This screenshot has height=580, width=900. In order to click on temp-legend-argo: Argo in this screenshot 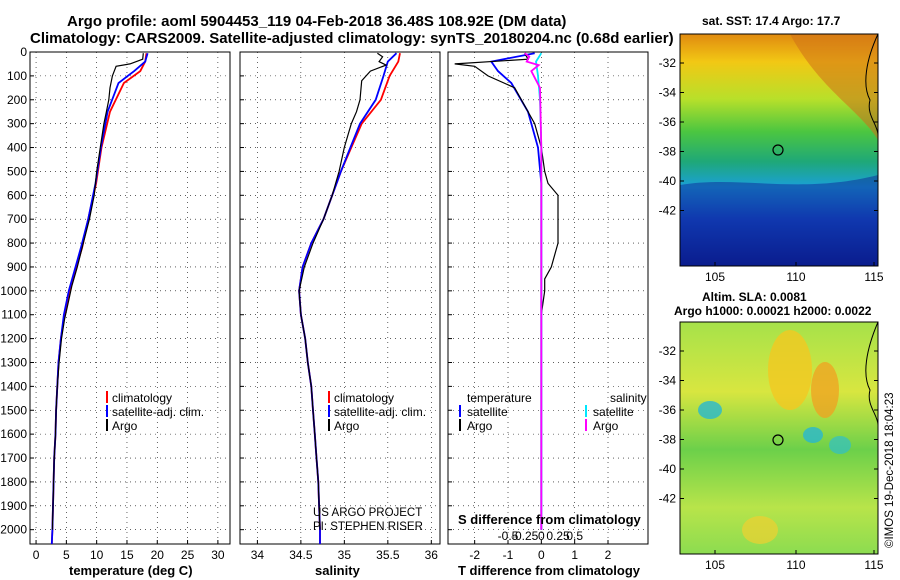, I will do `click(125, 426)`.